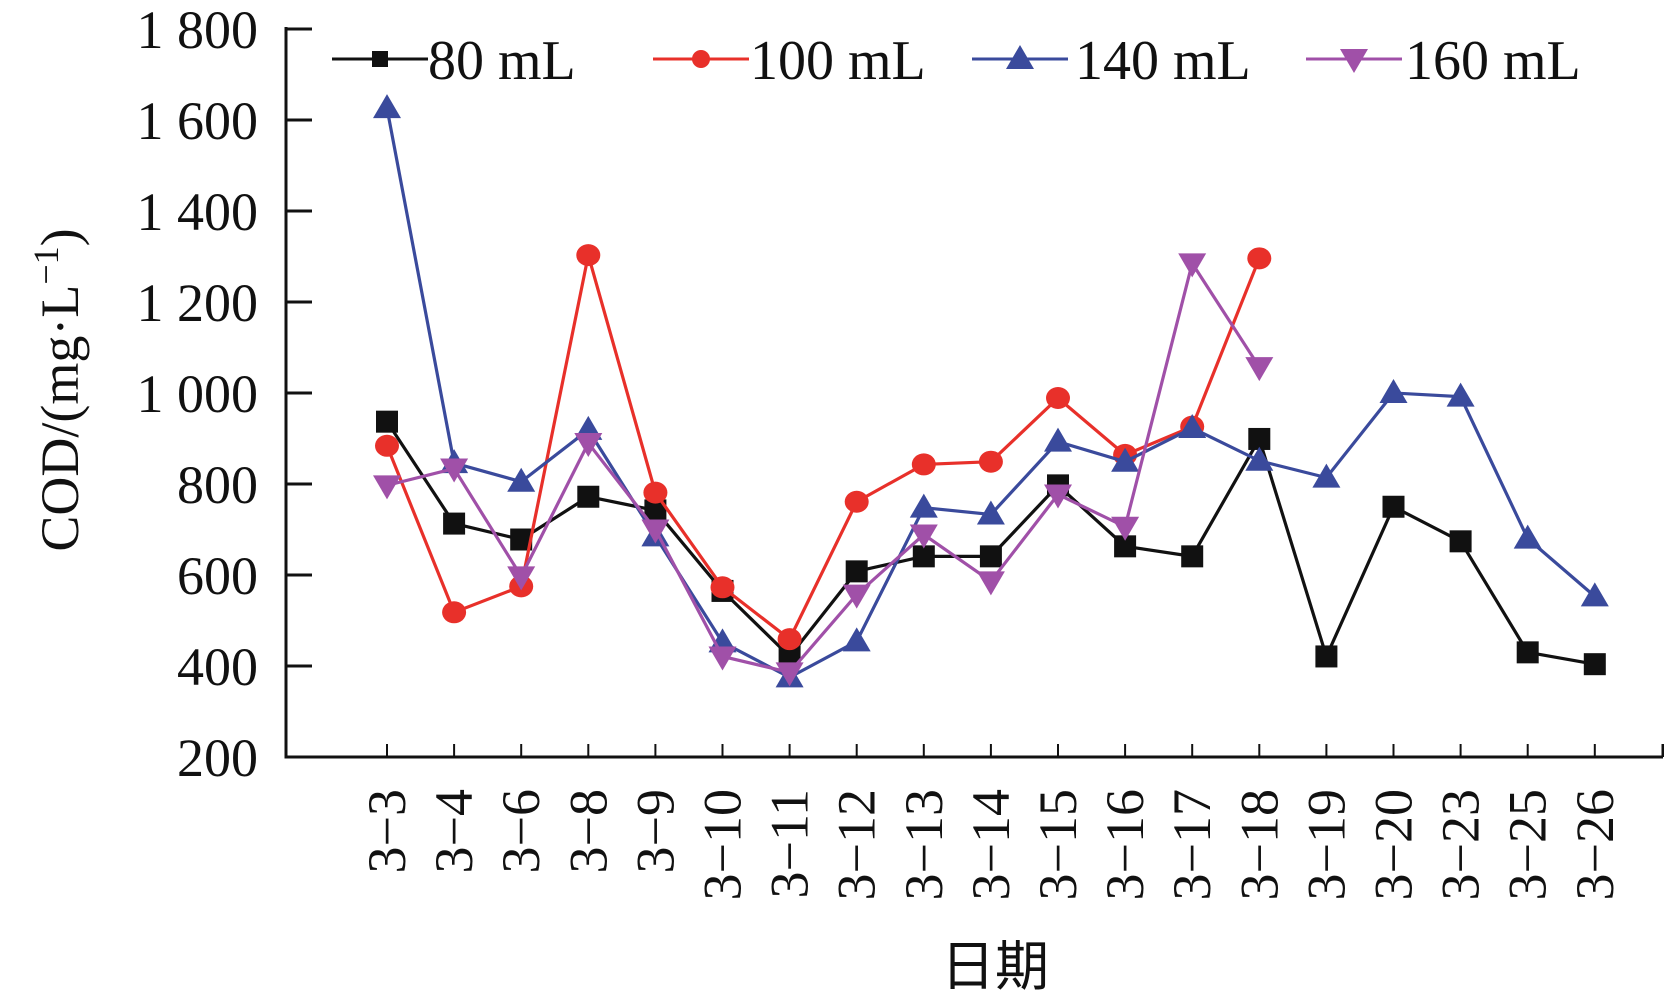 This screenshot has width=1664, height=1002. Describe the element at coordinates (1595, 844) in the screenshot. I see `x-tick-label: 3−26` at that location.